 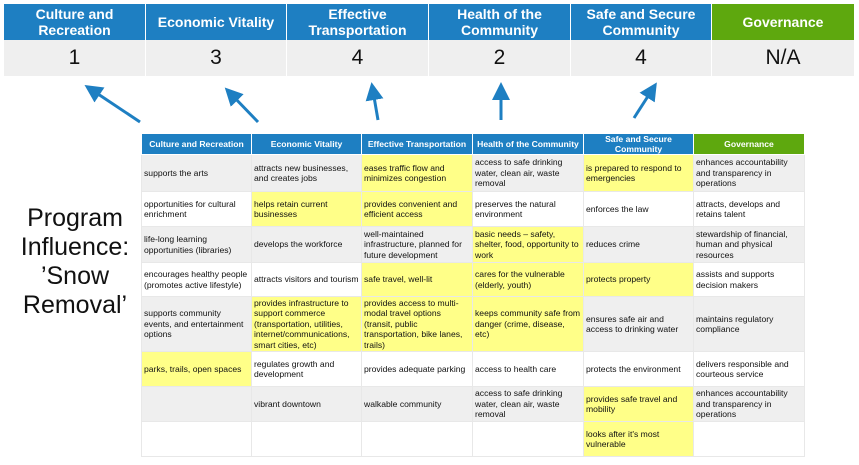 I want to click on table-cell: provides adequate parking, so click(x=417, y=369).